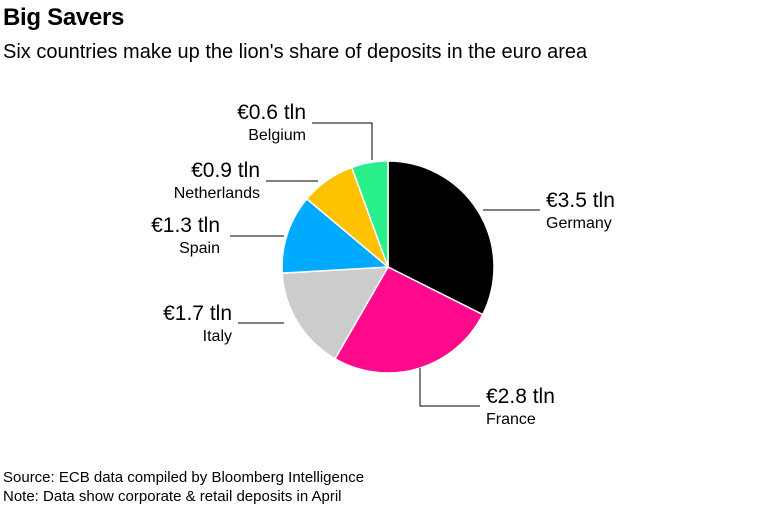 This screenshot has width=763, height=522. What do you see at coordinates (511, 419) in the screenshot?
I see `country-label-france: France` at bounding box center [511, 419].